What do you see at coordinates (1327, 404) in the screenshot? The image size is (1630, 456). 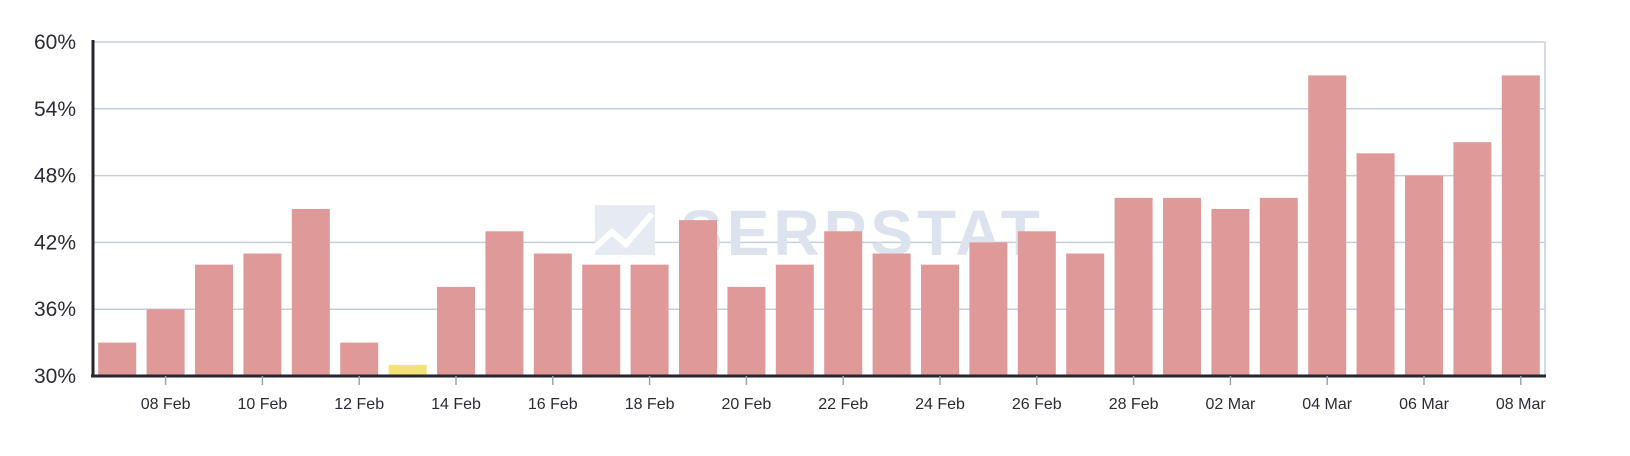 I see `x-tick-label: 04 Mar` at bounding box center [1327, 404].